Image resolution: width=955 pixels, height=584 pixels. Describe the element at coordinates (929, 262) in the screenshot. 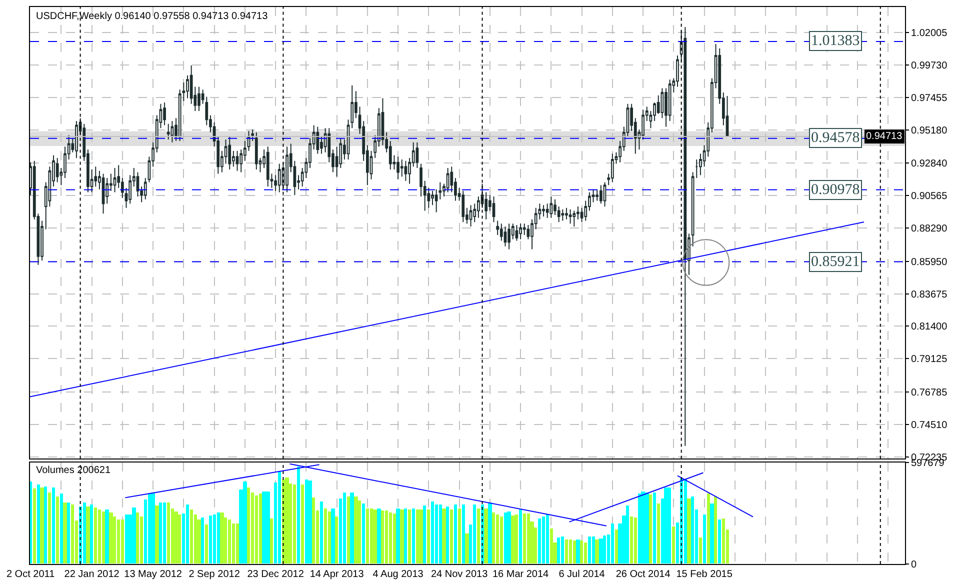

I see `y-tick-label: 0.85950` at that location.